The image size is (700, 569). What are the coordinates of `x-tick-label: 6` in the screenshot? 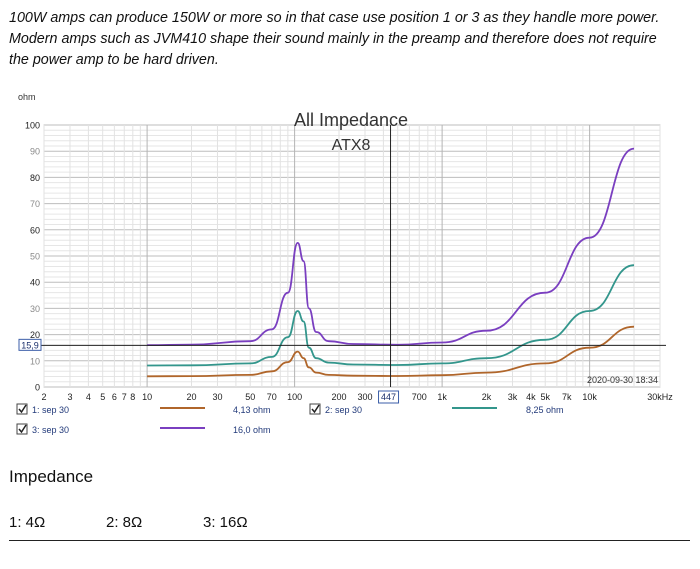 It's located at (114, 397).